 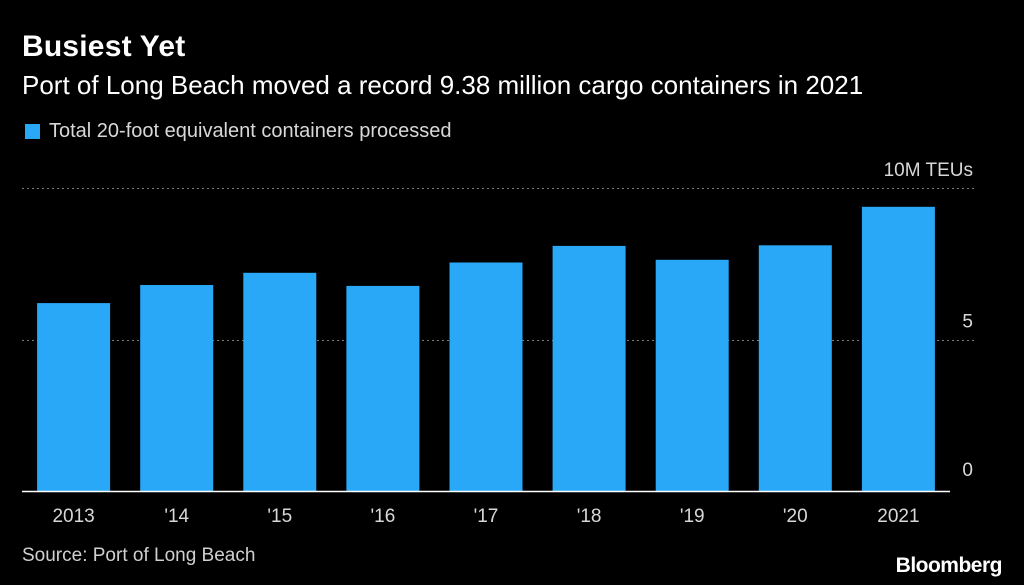 I want to click on x-tick-label: '19, so click(x=692, y=516).